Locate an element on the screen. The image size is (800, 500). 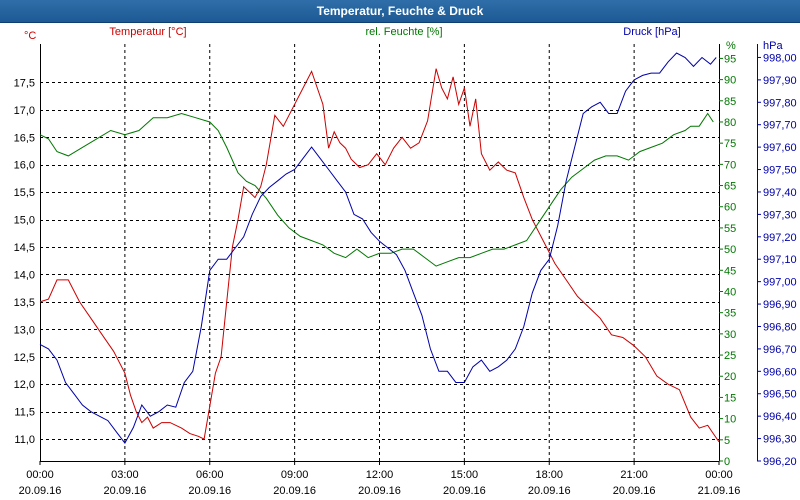
time-tick-label: 18:00 is located at coordinates (549, 475).